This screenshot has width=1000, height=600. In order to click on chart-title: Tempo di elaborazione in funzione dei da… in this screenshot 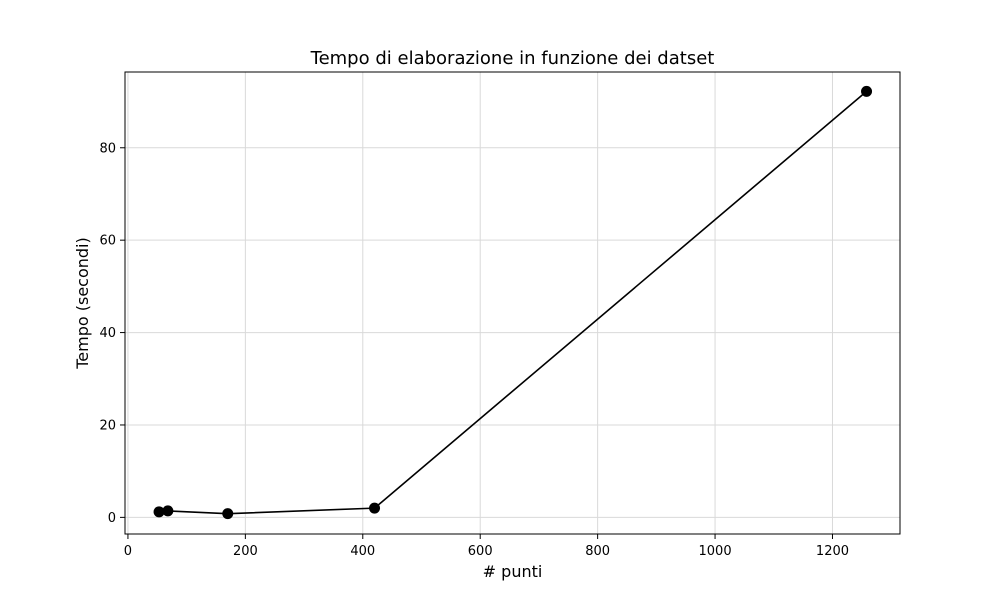, I will do `click(512, 58)`.